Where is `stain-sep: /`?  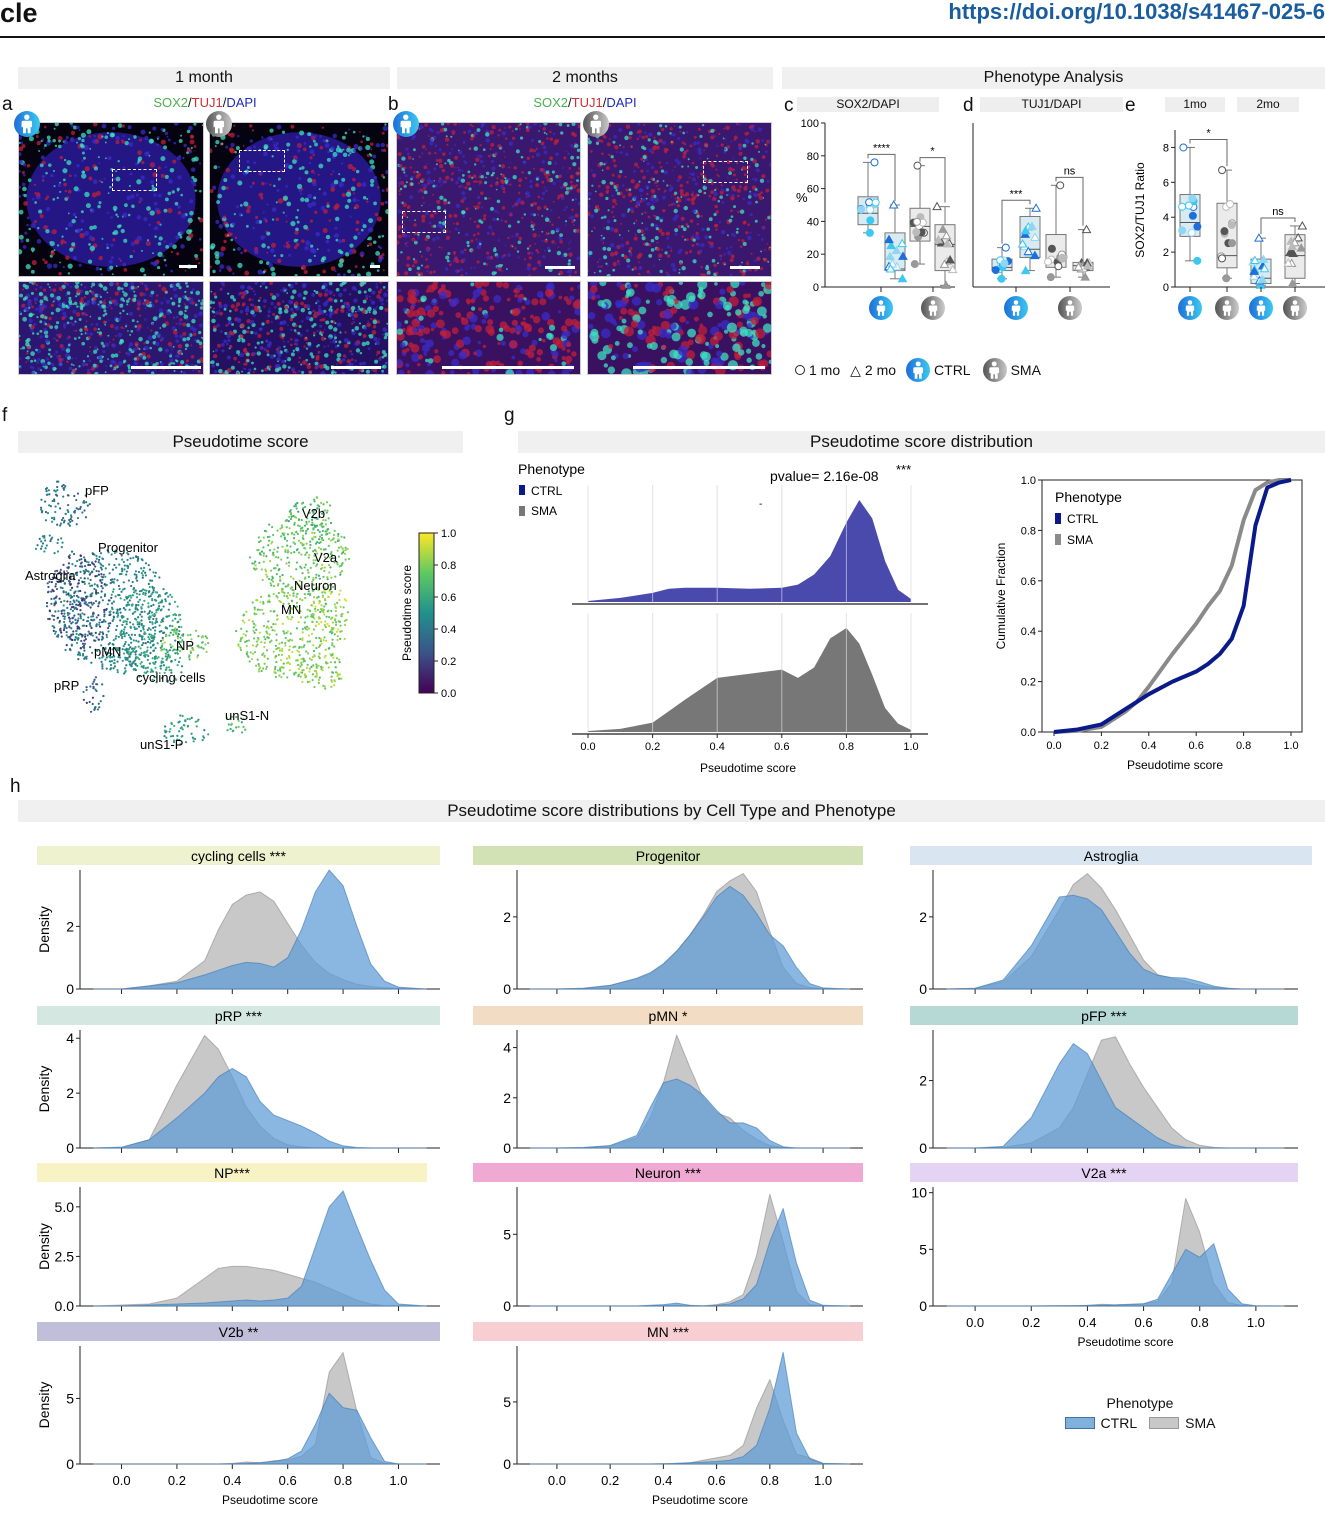 stain-sep: / is located at coordinates (224, 102).